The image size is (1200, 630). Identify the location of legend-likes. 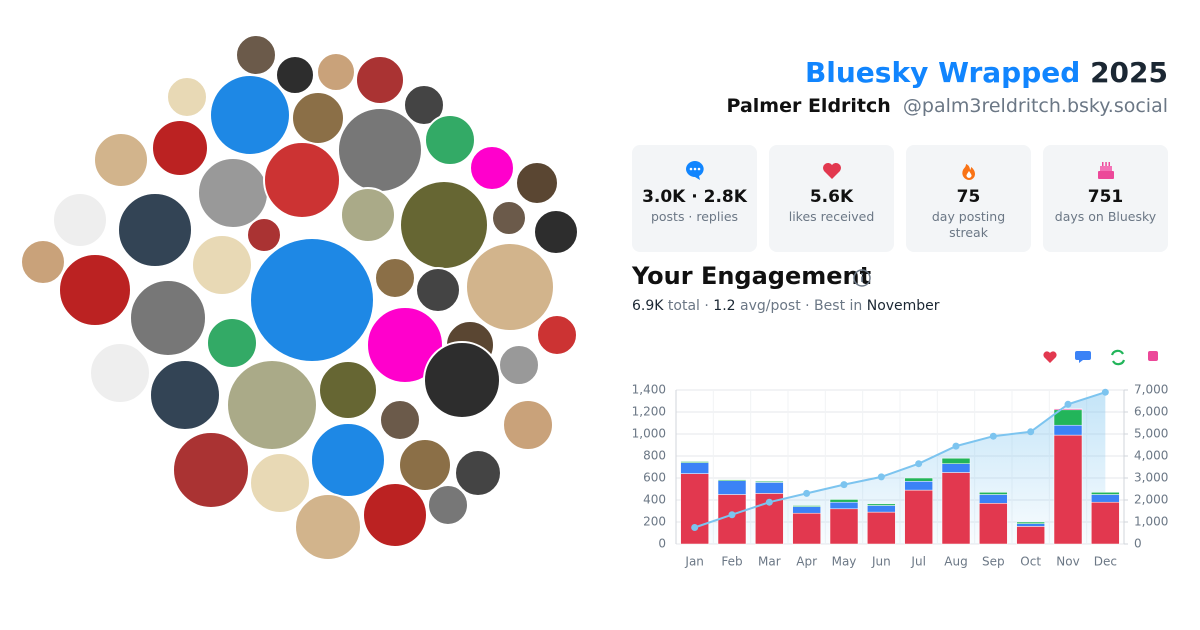
(1050, 357).